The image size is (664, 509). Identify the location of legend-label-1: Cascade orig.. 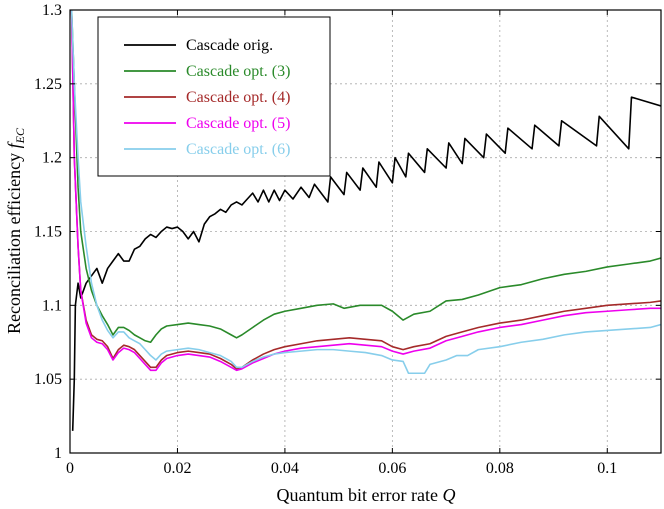
(229, 45).